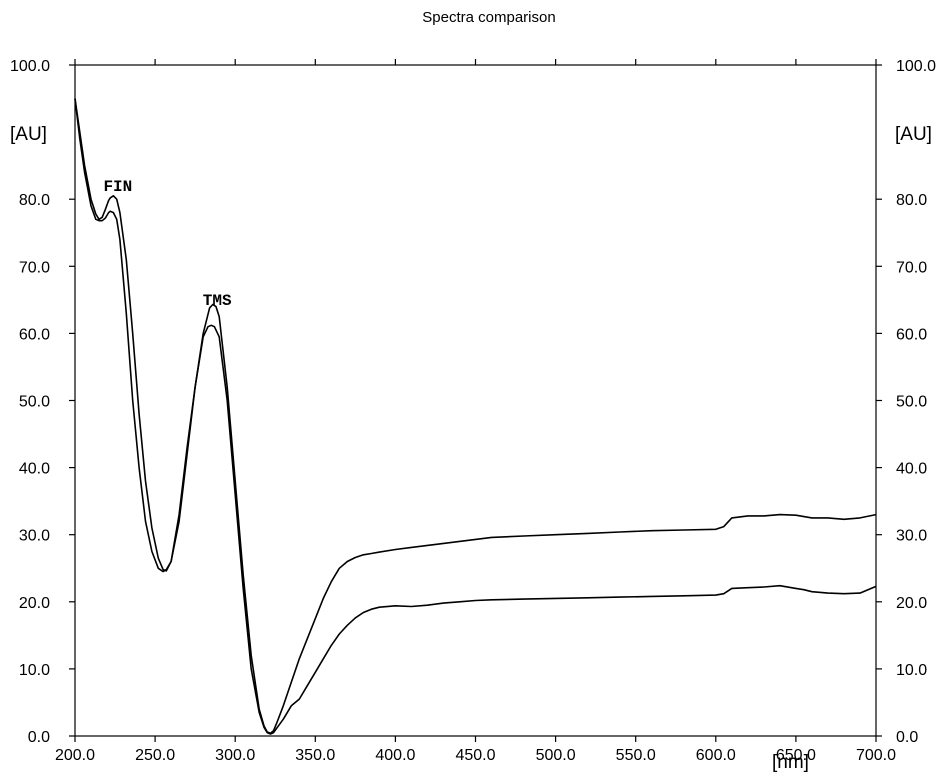 Image resolution: width=950 pixels, height=783 pixels. What do you see at coordinates (911, 670) in the screenshot?
I see `y-tick-label-right: 10.0` at bounding box center [911, 670].